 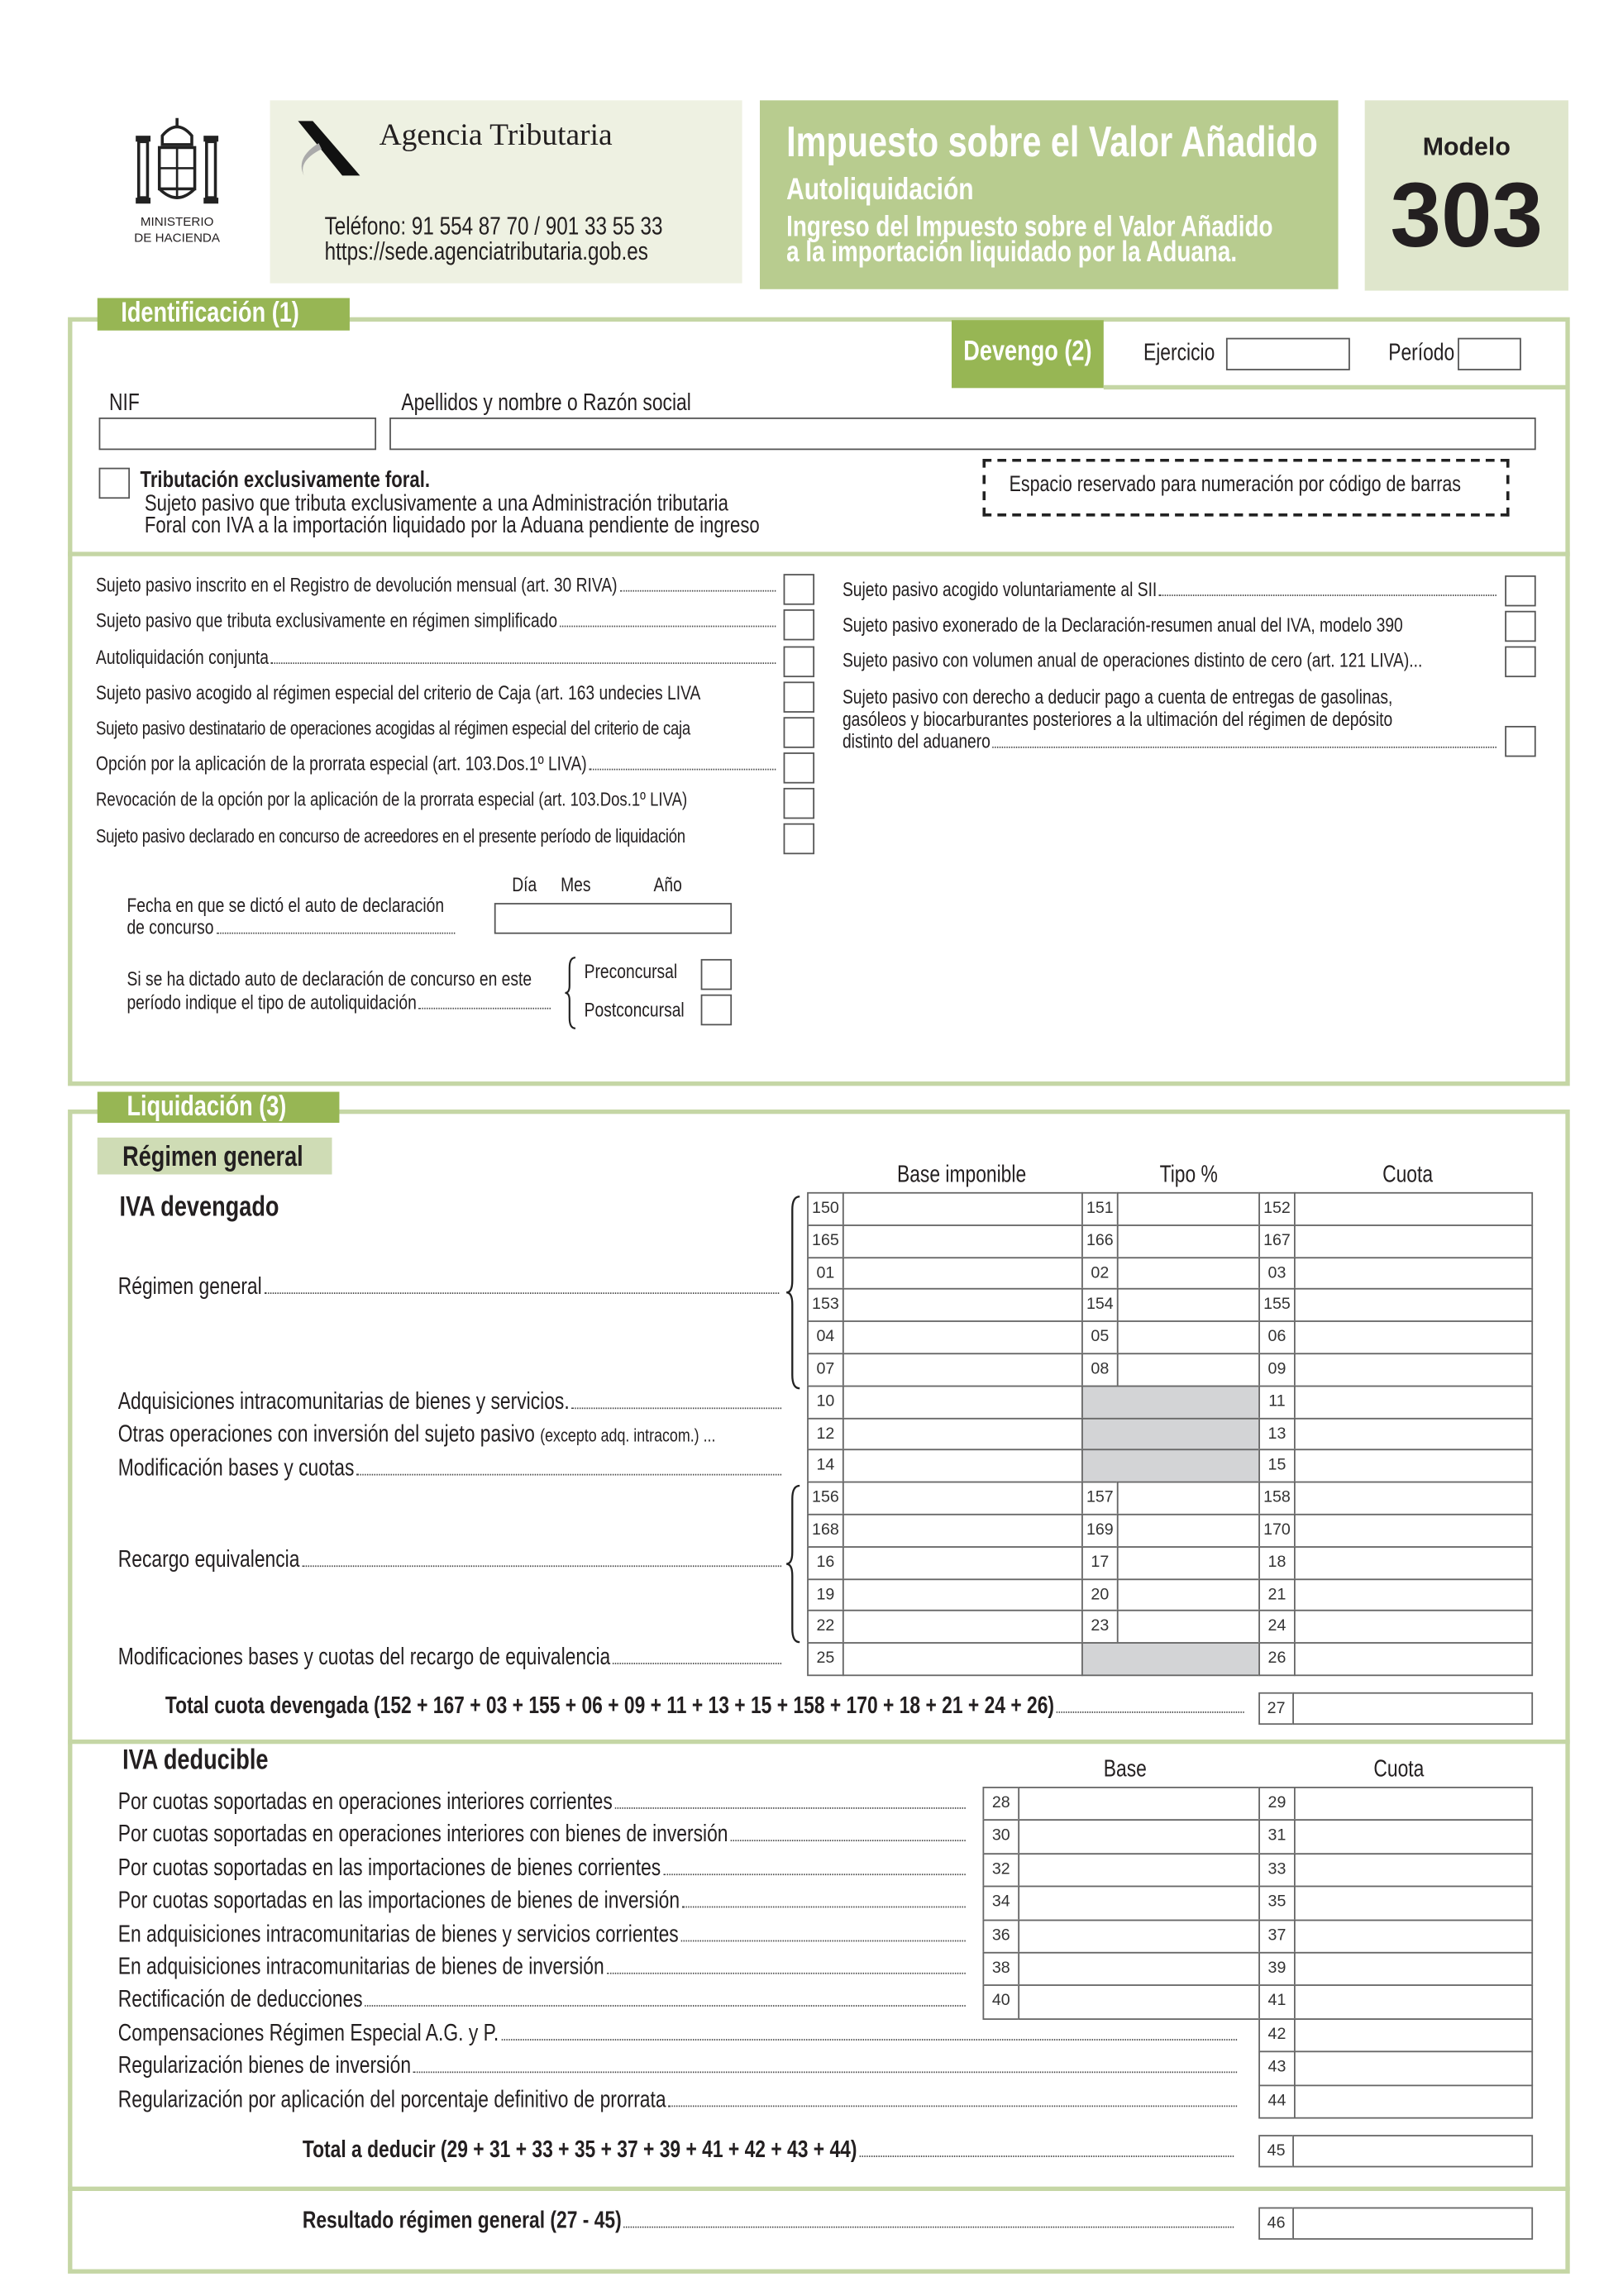 I want to click on checkbox-criterio-caja, so click(x=799, y=697).